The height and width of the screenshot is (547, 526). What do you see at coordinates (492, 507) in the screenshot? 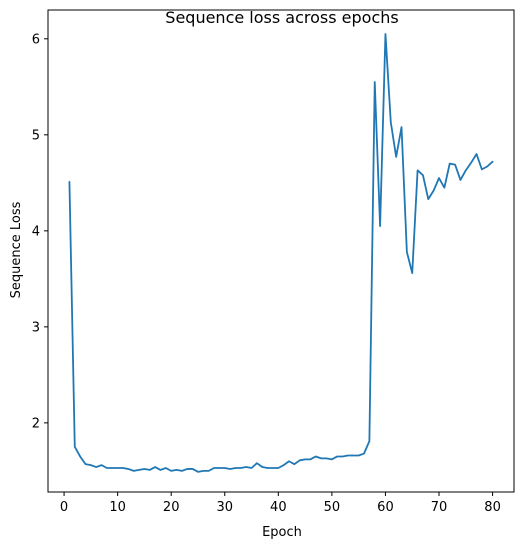
I see `x-tick-label: 80` at bounding box center [492, 507].